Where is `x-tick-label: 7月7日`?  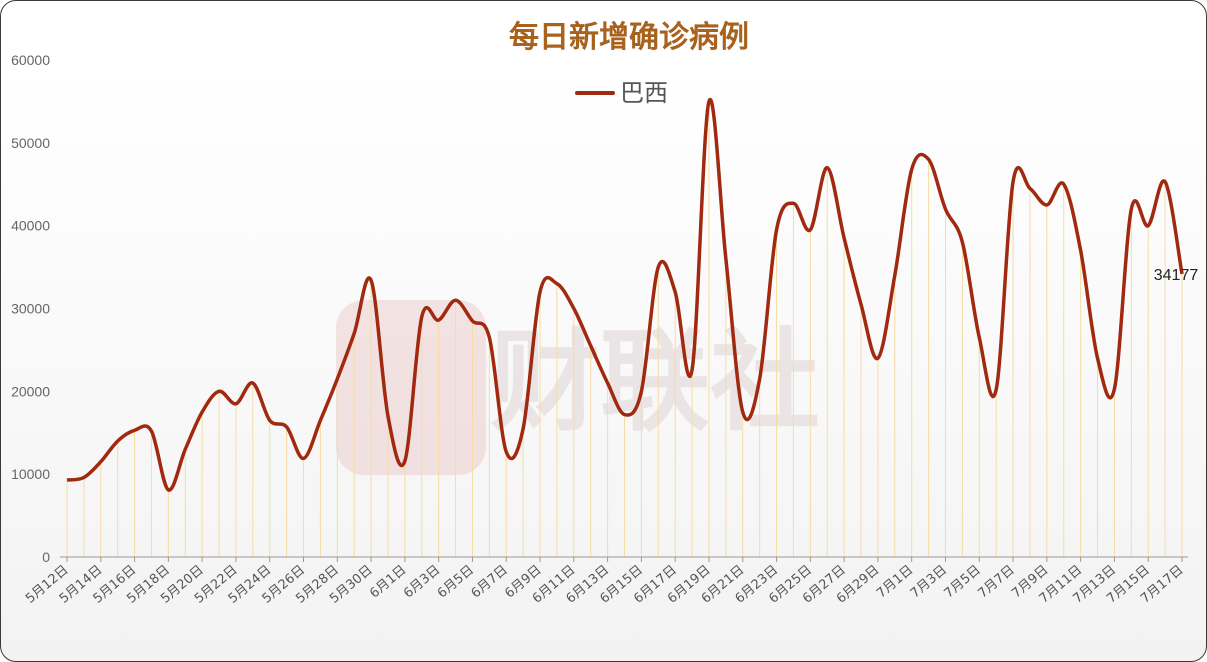
x-tick-label: 7月7日 is located at coordinates (996, 582).